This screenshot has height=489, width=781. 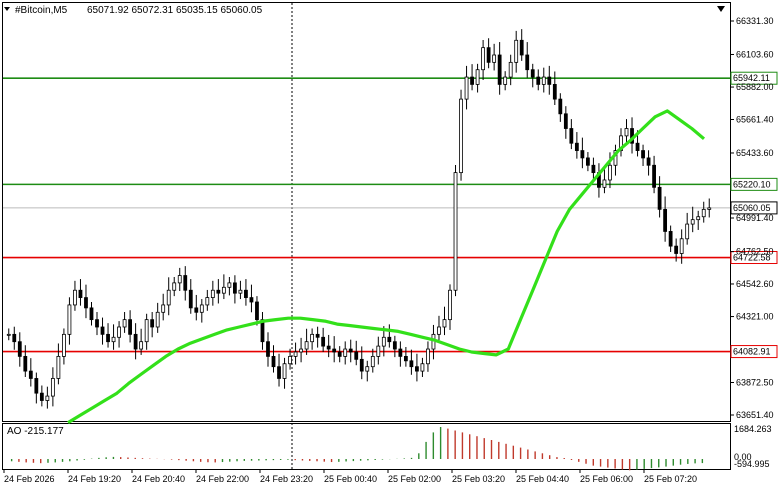 I want to click on level-tag-label: 64082.91, so click(x=752, y=352).